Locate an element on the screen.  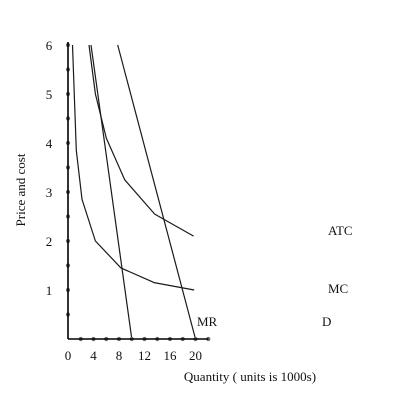
x-axis-title: Quantity ( units is 1000s) is located at coordinates (250, 376).